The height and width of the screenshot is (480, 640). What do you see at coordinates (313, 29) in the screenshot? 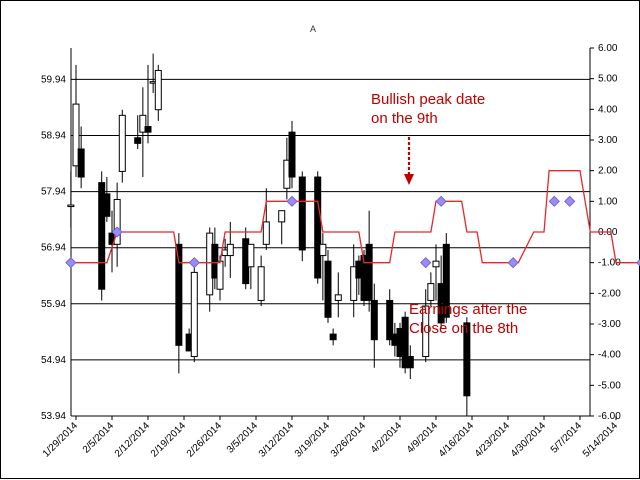
I see `chart-title: A` at bounding box center [313, 29].